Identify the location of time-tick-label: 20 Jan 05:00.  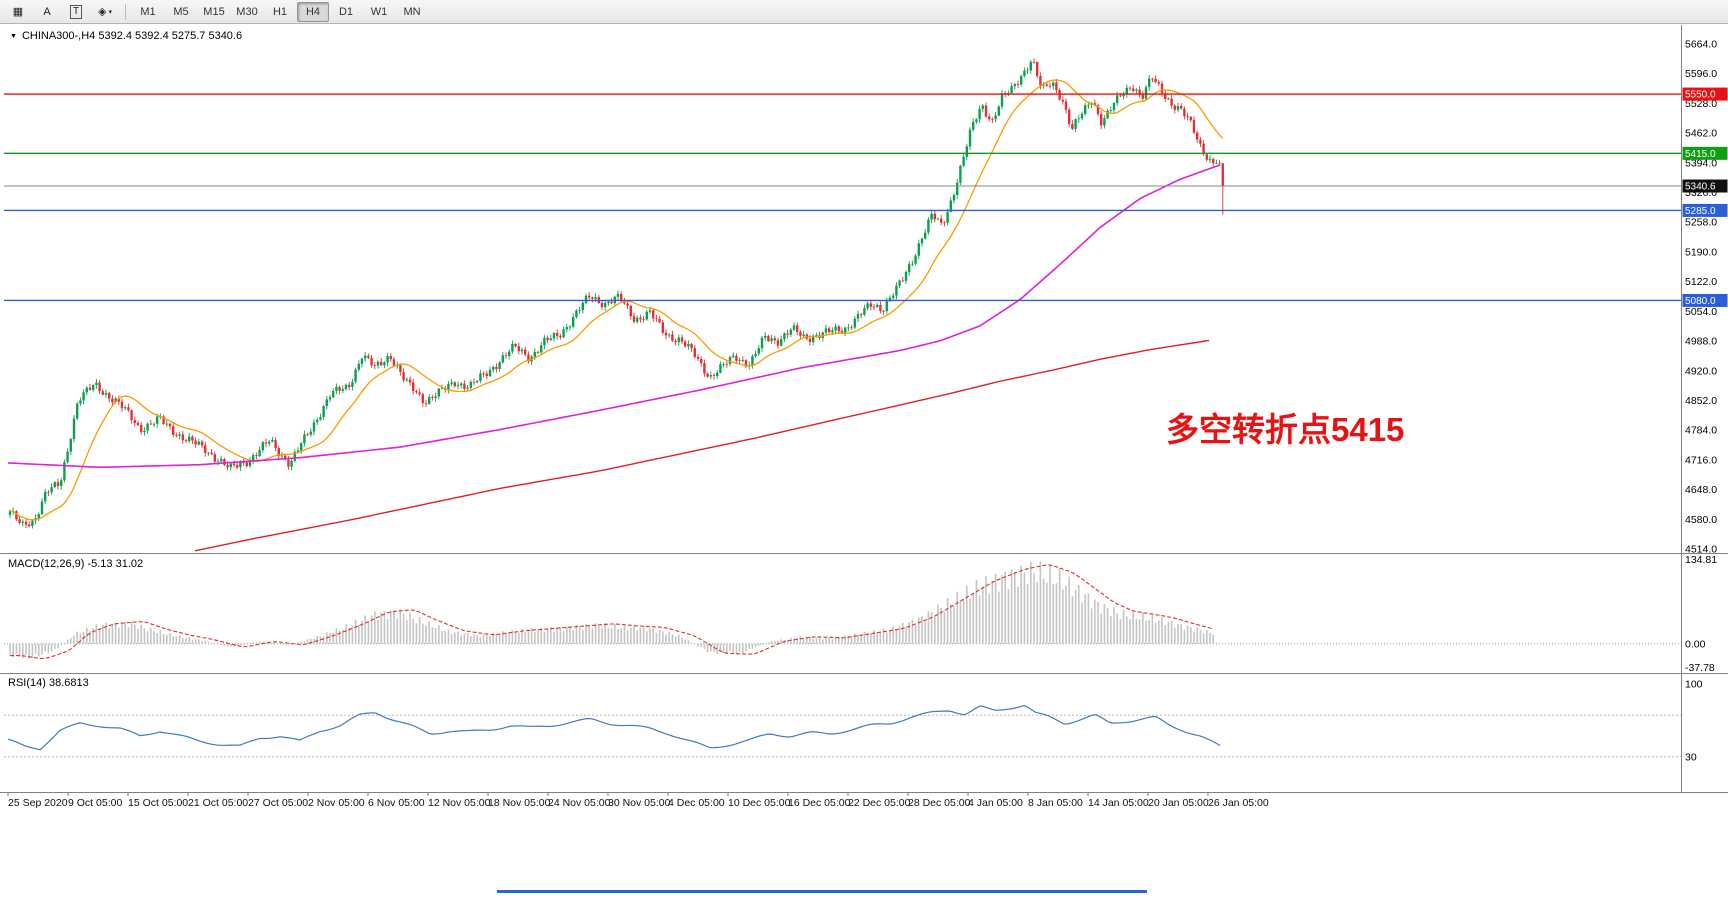
(1178, 803).